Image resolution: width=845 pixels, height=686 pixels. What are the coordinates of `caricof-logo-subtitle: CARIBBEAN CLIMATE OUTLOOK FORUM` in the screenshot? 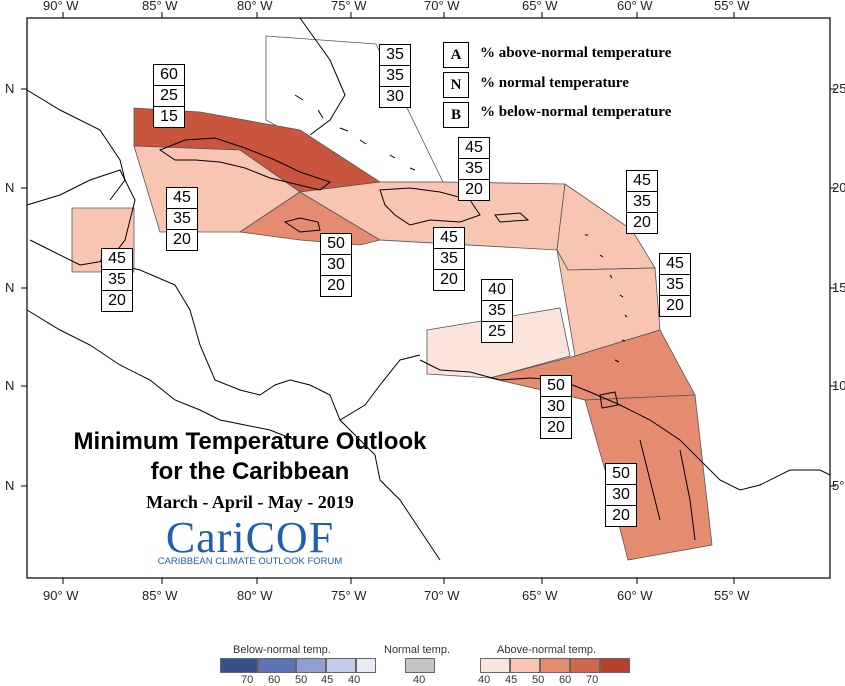 It's located at (250, 561).